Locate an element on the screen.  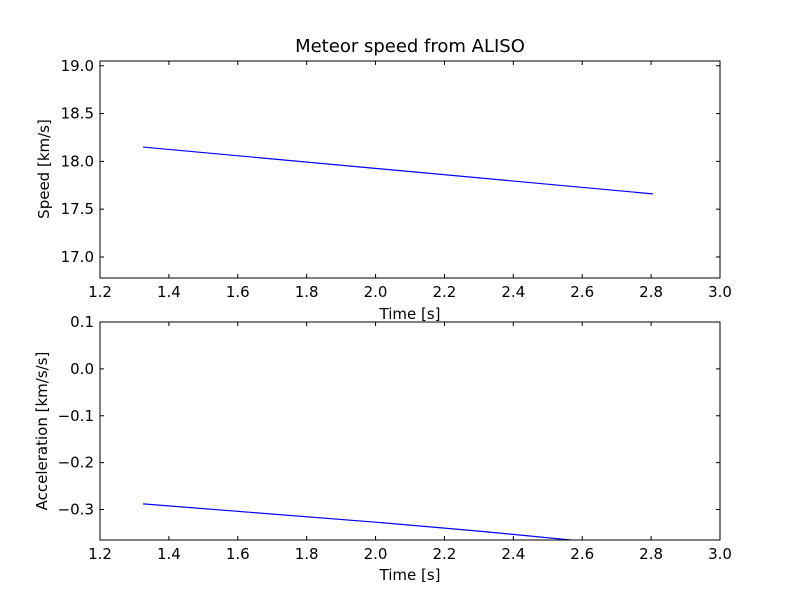
y-tick-label: 17.5 is located at coordinates (77, 209).